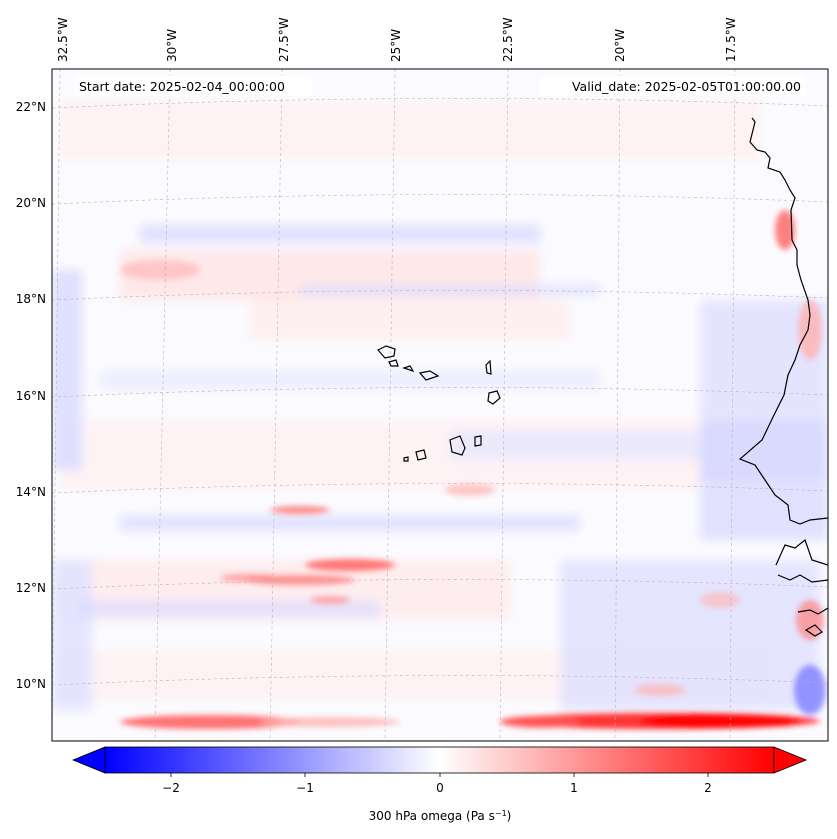 Image resolution: width=837 pixels, height=839 pixels. Describe the element at coordinates (574, 788) in the screenshot. I see `colorbar-tick-label: 1` at that location.